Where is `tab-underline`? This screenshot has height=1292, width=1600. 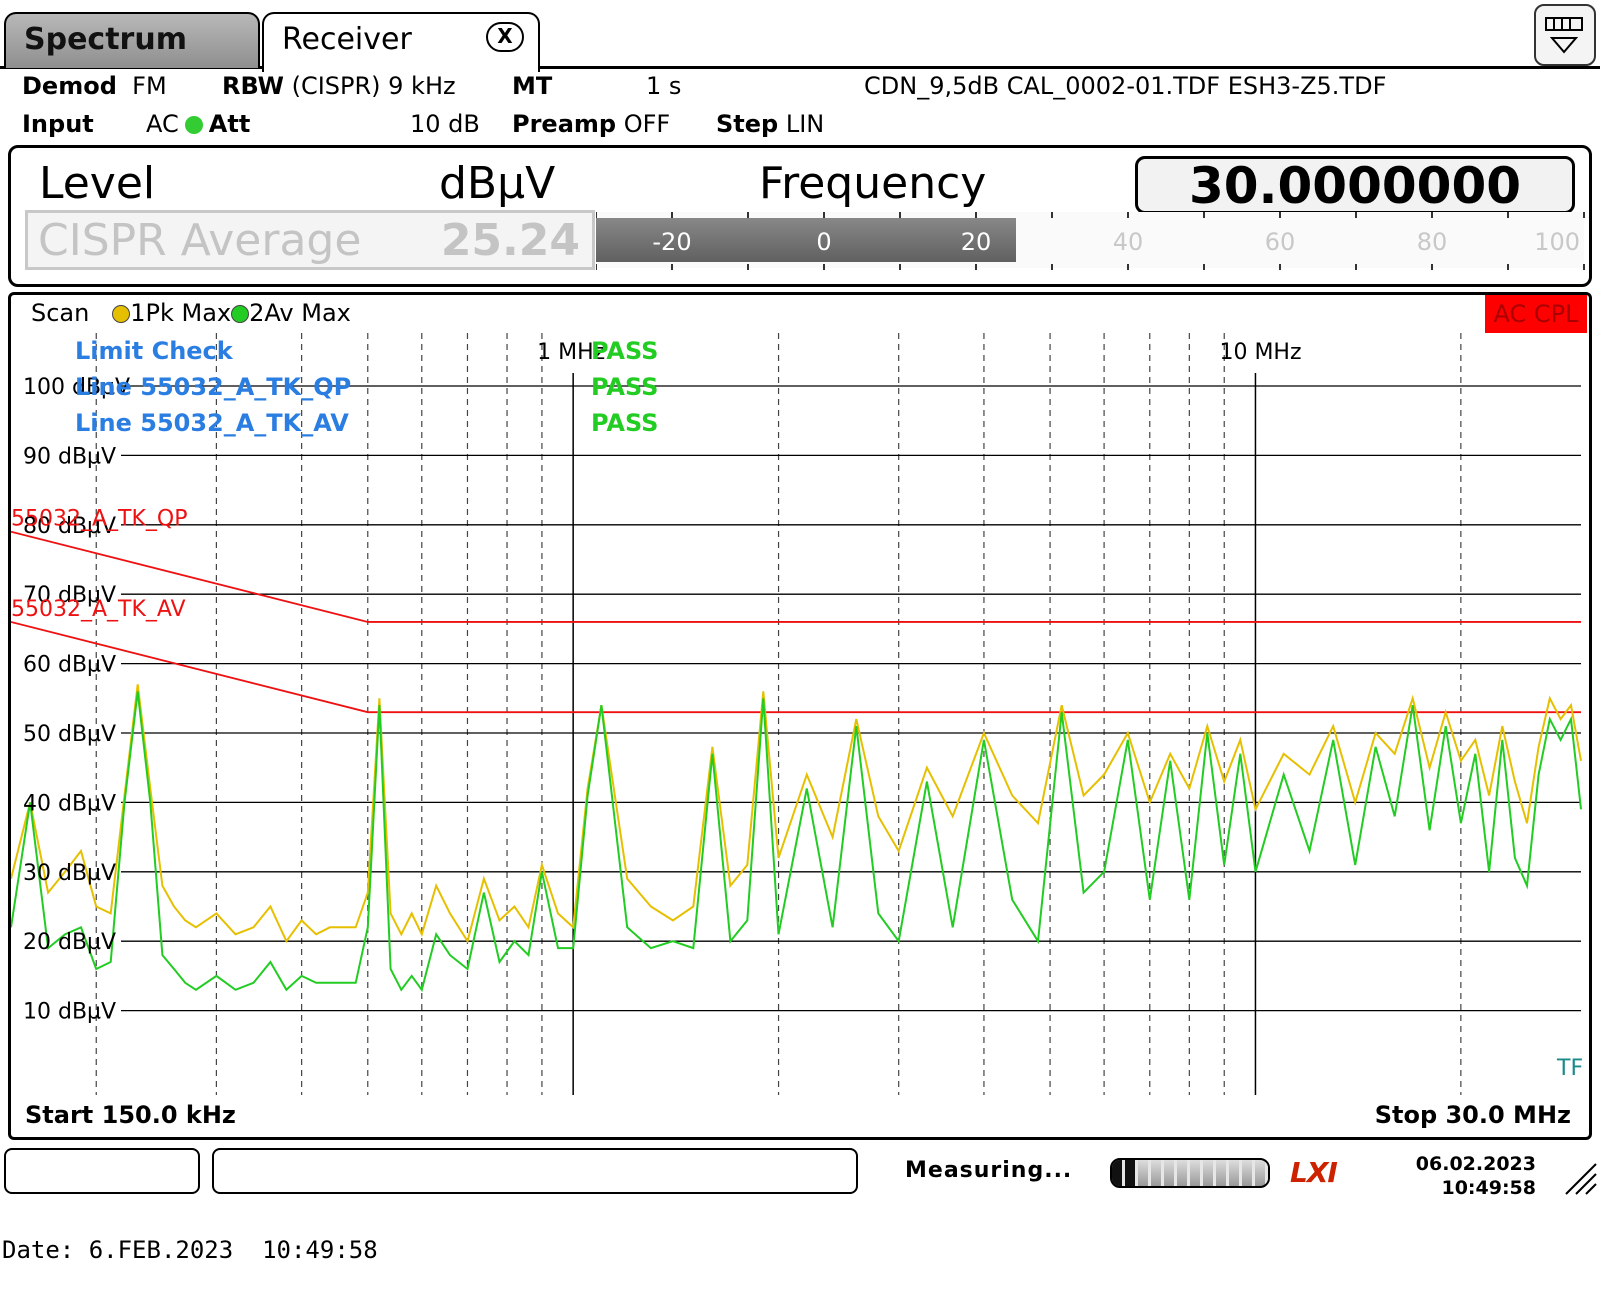 tab-underline is located at coordinates (1070, 67).